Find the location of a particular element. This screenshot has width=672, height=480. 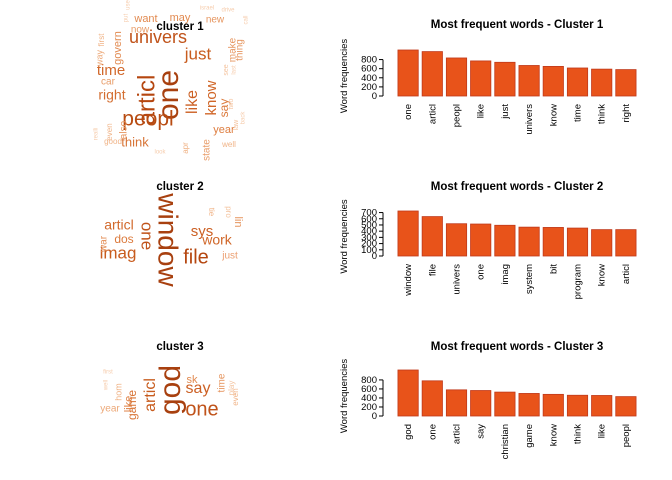

wordcloud-word: one is located at coordinates (147, 236).